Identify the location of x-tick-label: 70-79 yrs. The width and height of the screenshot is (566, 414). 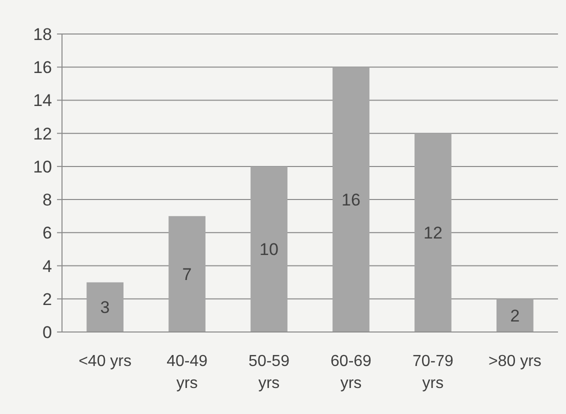
(433, 372).